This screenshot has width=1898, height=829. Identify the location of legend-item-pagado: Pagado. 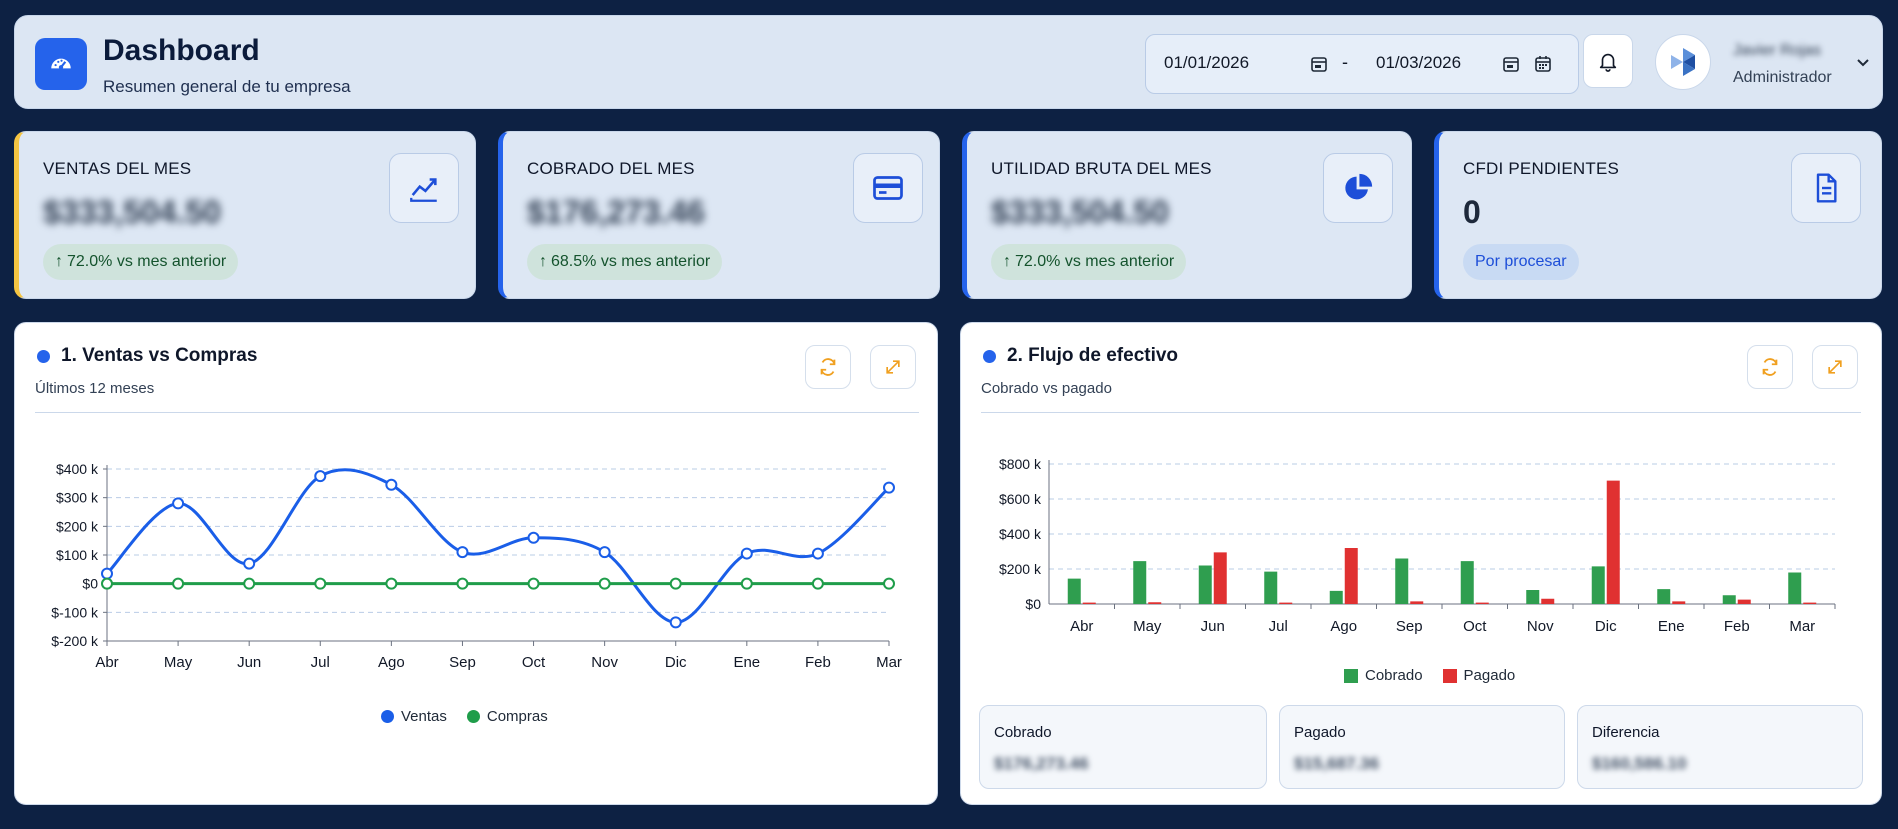
(1479, 675).